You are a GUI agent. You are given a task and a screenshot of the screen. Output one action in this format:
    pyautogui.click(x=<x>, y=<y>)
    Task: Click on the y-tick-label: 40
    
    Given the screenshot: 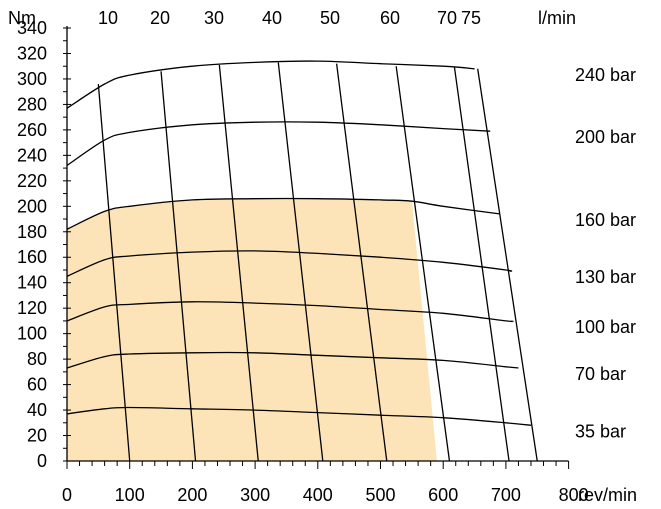 What is the action you would take?
    pyautogui.click(x=37, y=410)
    